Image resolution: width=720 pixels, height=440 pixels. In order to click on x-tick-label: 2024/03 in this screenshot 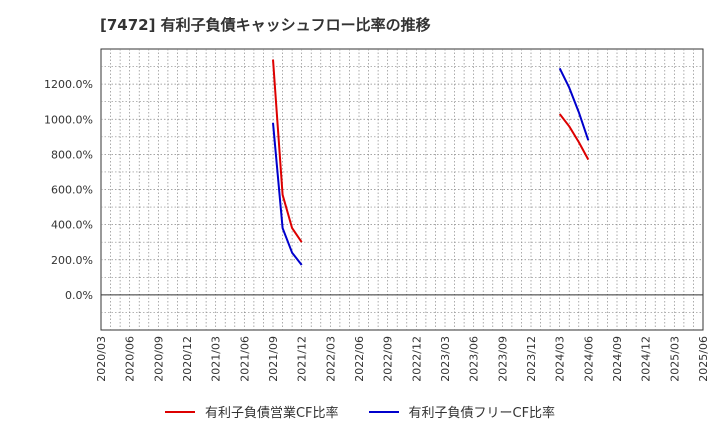, I will do `click(560, 359)`.